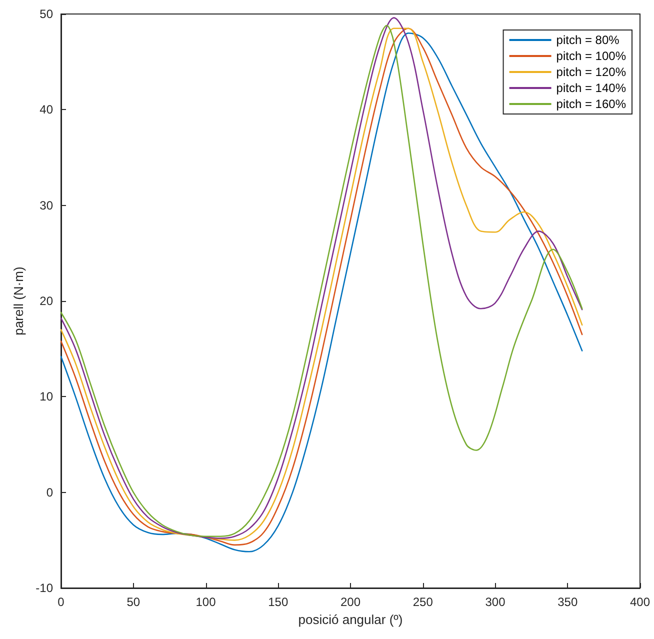 The height and width of the screenshot is (639, 654). Describe the element at coordinates (47, 397) in the screenshot. I see `y-tick-label: 10` at that location.